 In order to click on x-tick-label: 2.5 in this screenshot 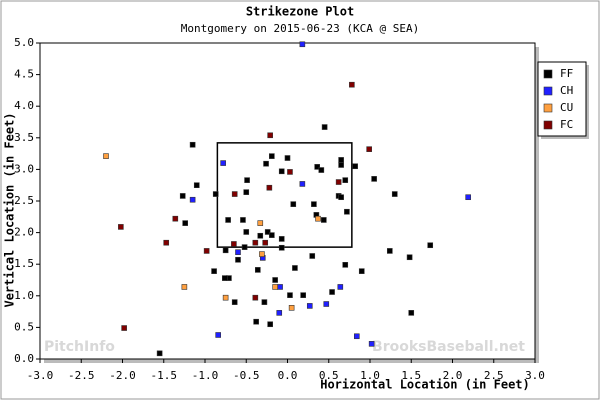, I will do `click(494, 375)`.